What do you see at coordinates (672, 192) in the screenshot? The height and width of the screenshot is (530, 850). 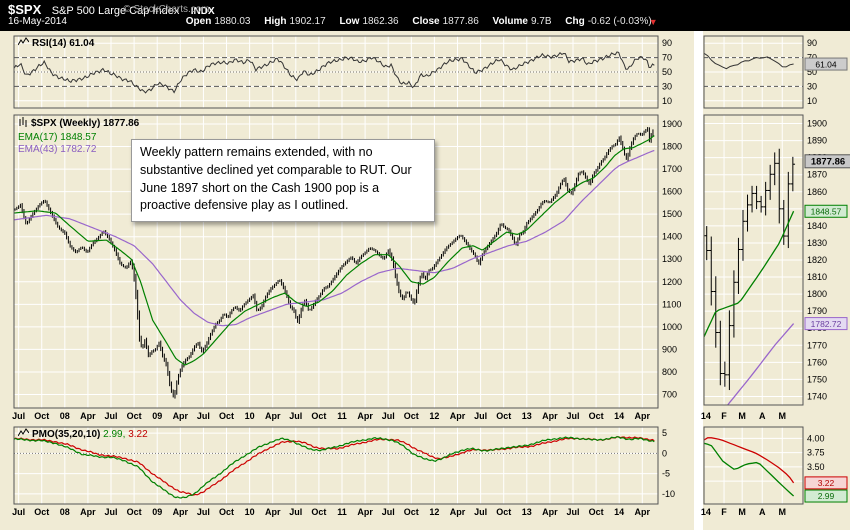 I see `svg-text: 1600` at bounding box center [672, 192].